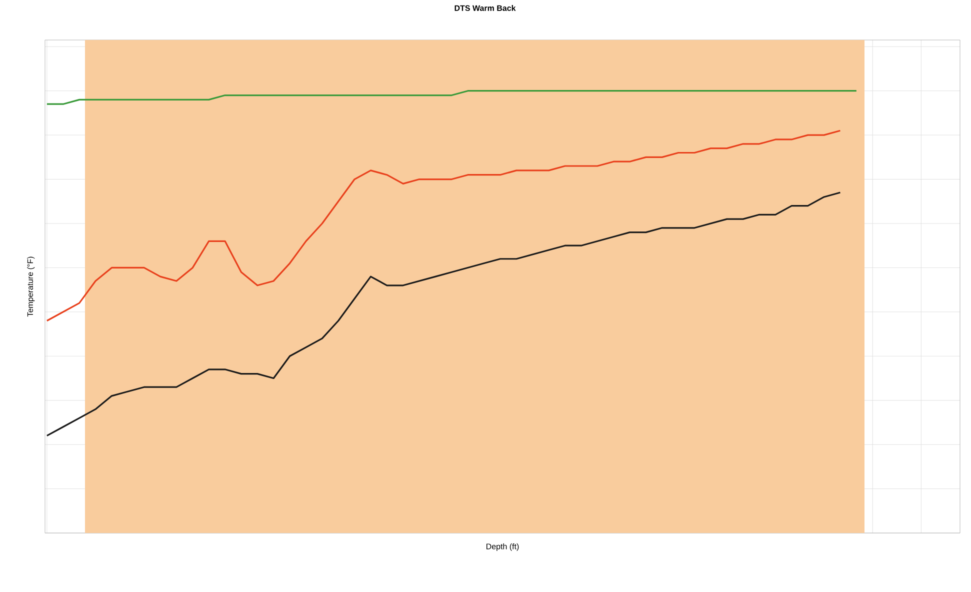 Image resolution: width=971 pixels, height=592 pixels. I want to click on chart-title: DTS Warm Back, so click(485, 8).